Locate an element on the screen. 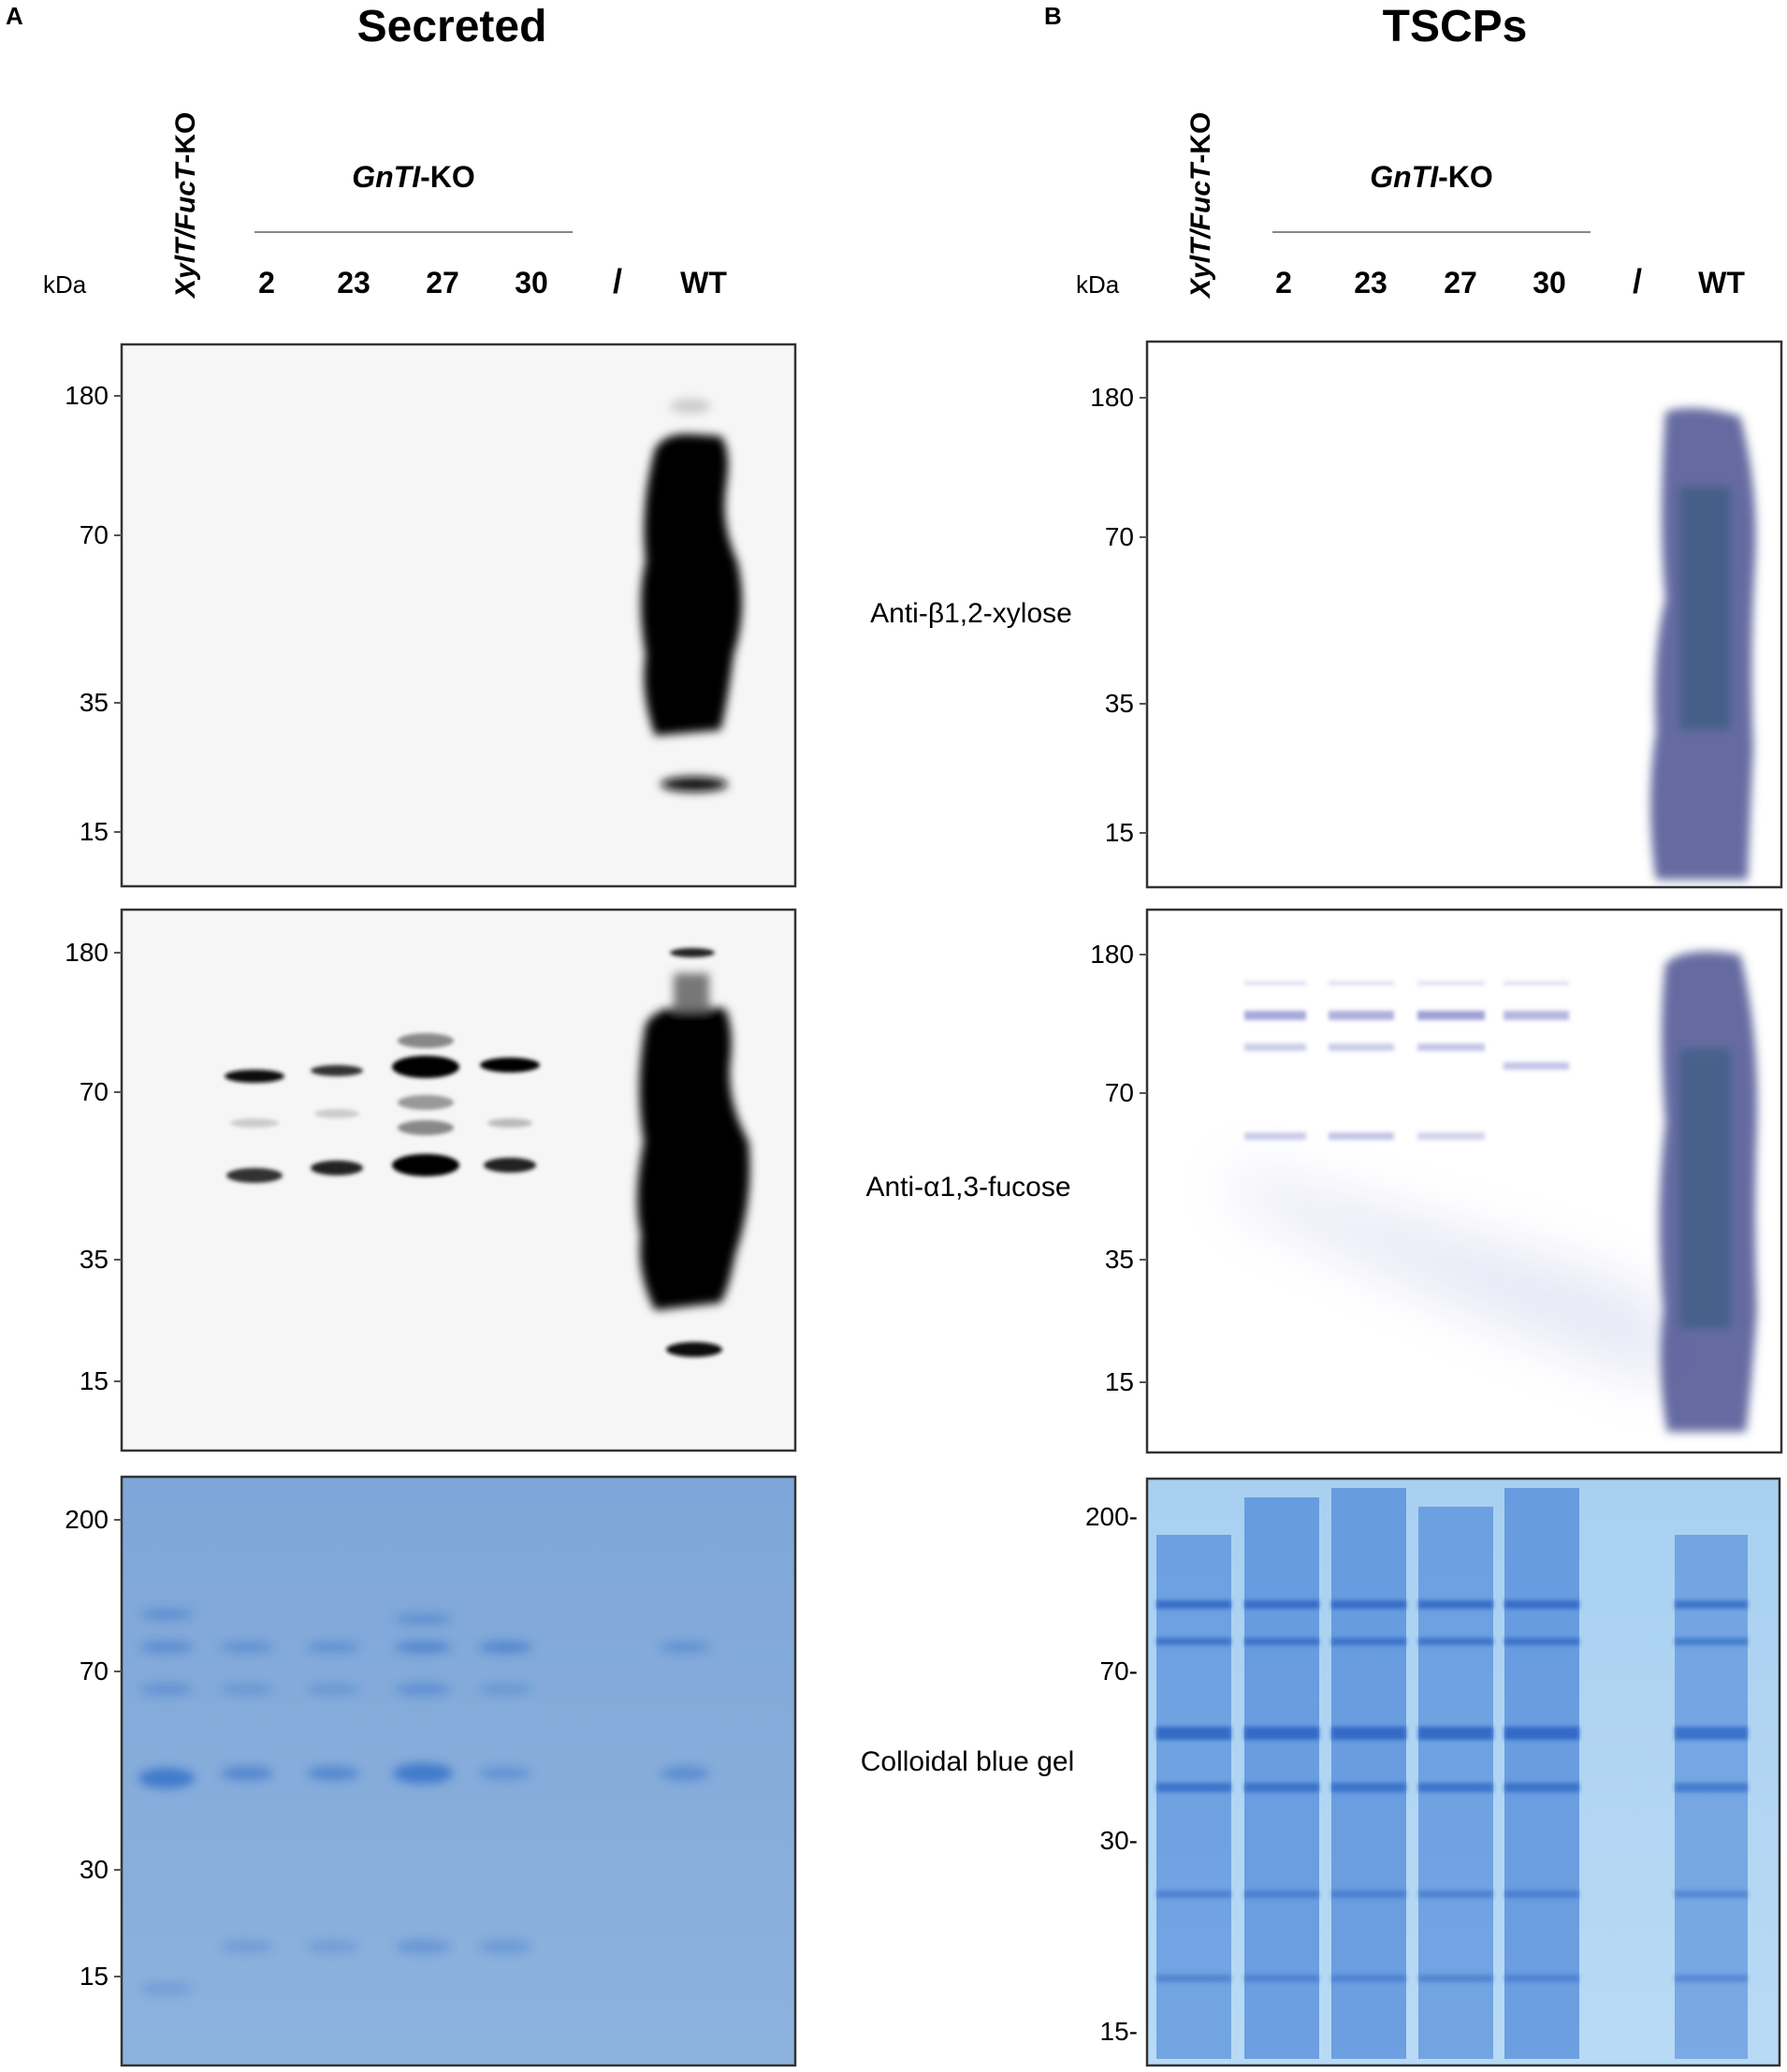 The width and height of the screenshot is (1787, 2072). kda-marker: 200 is located at coordinates (87, 1519).